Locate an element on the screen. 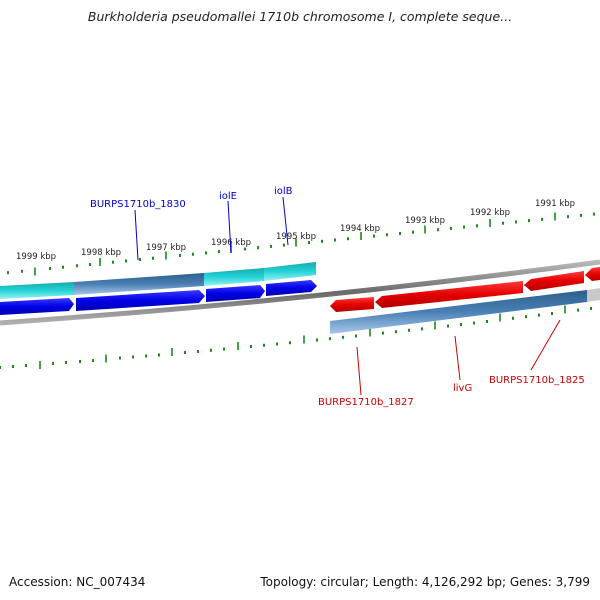 The width and height of the screenshot is (600, 600). gene-label-iolB: iolB is located at coordinates (283, 191).